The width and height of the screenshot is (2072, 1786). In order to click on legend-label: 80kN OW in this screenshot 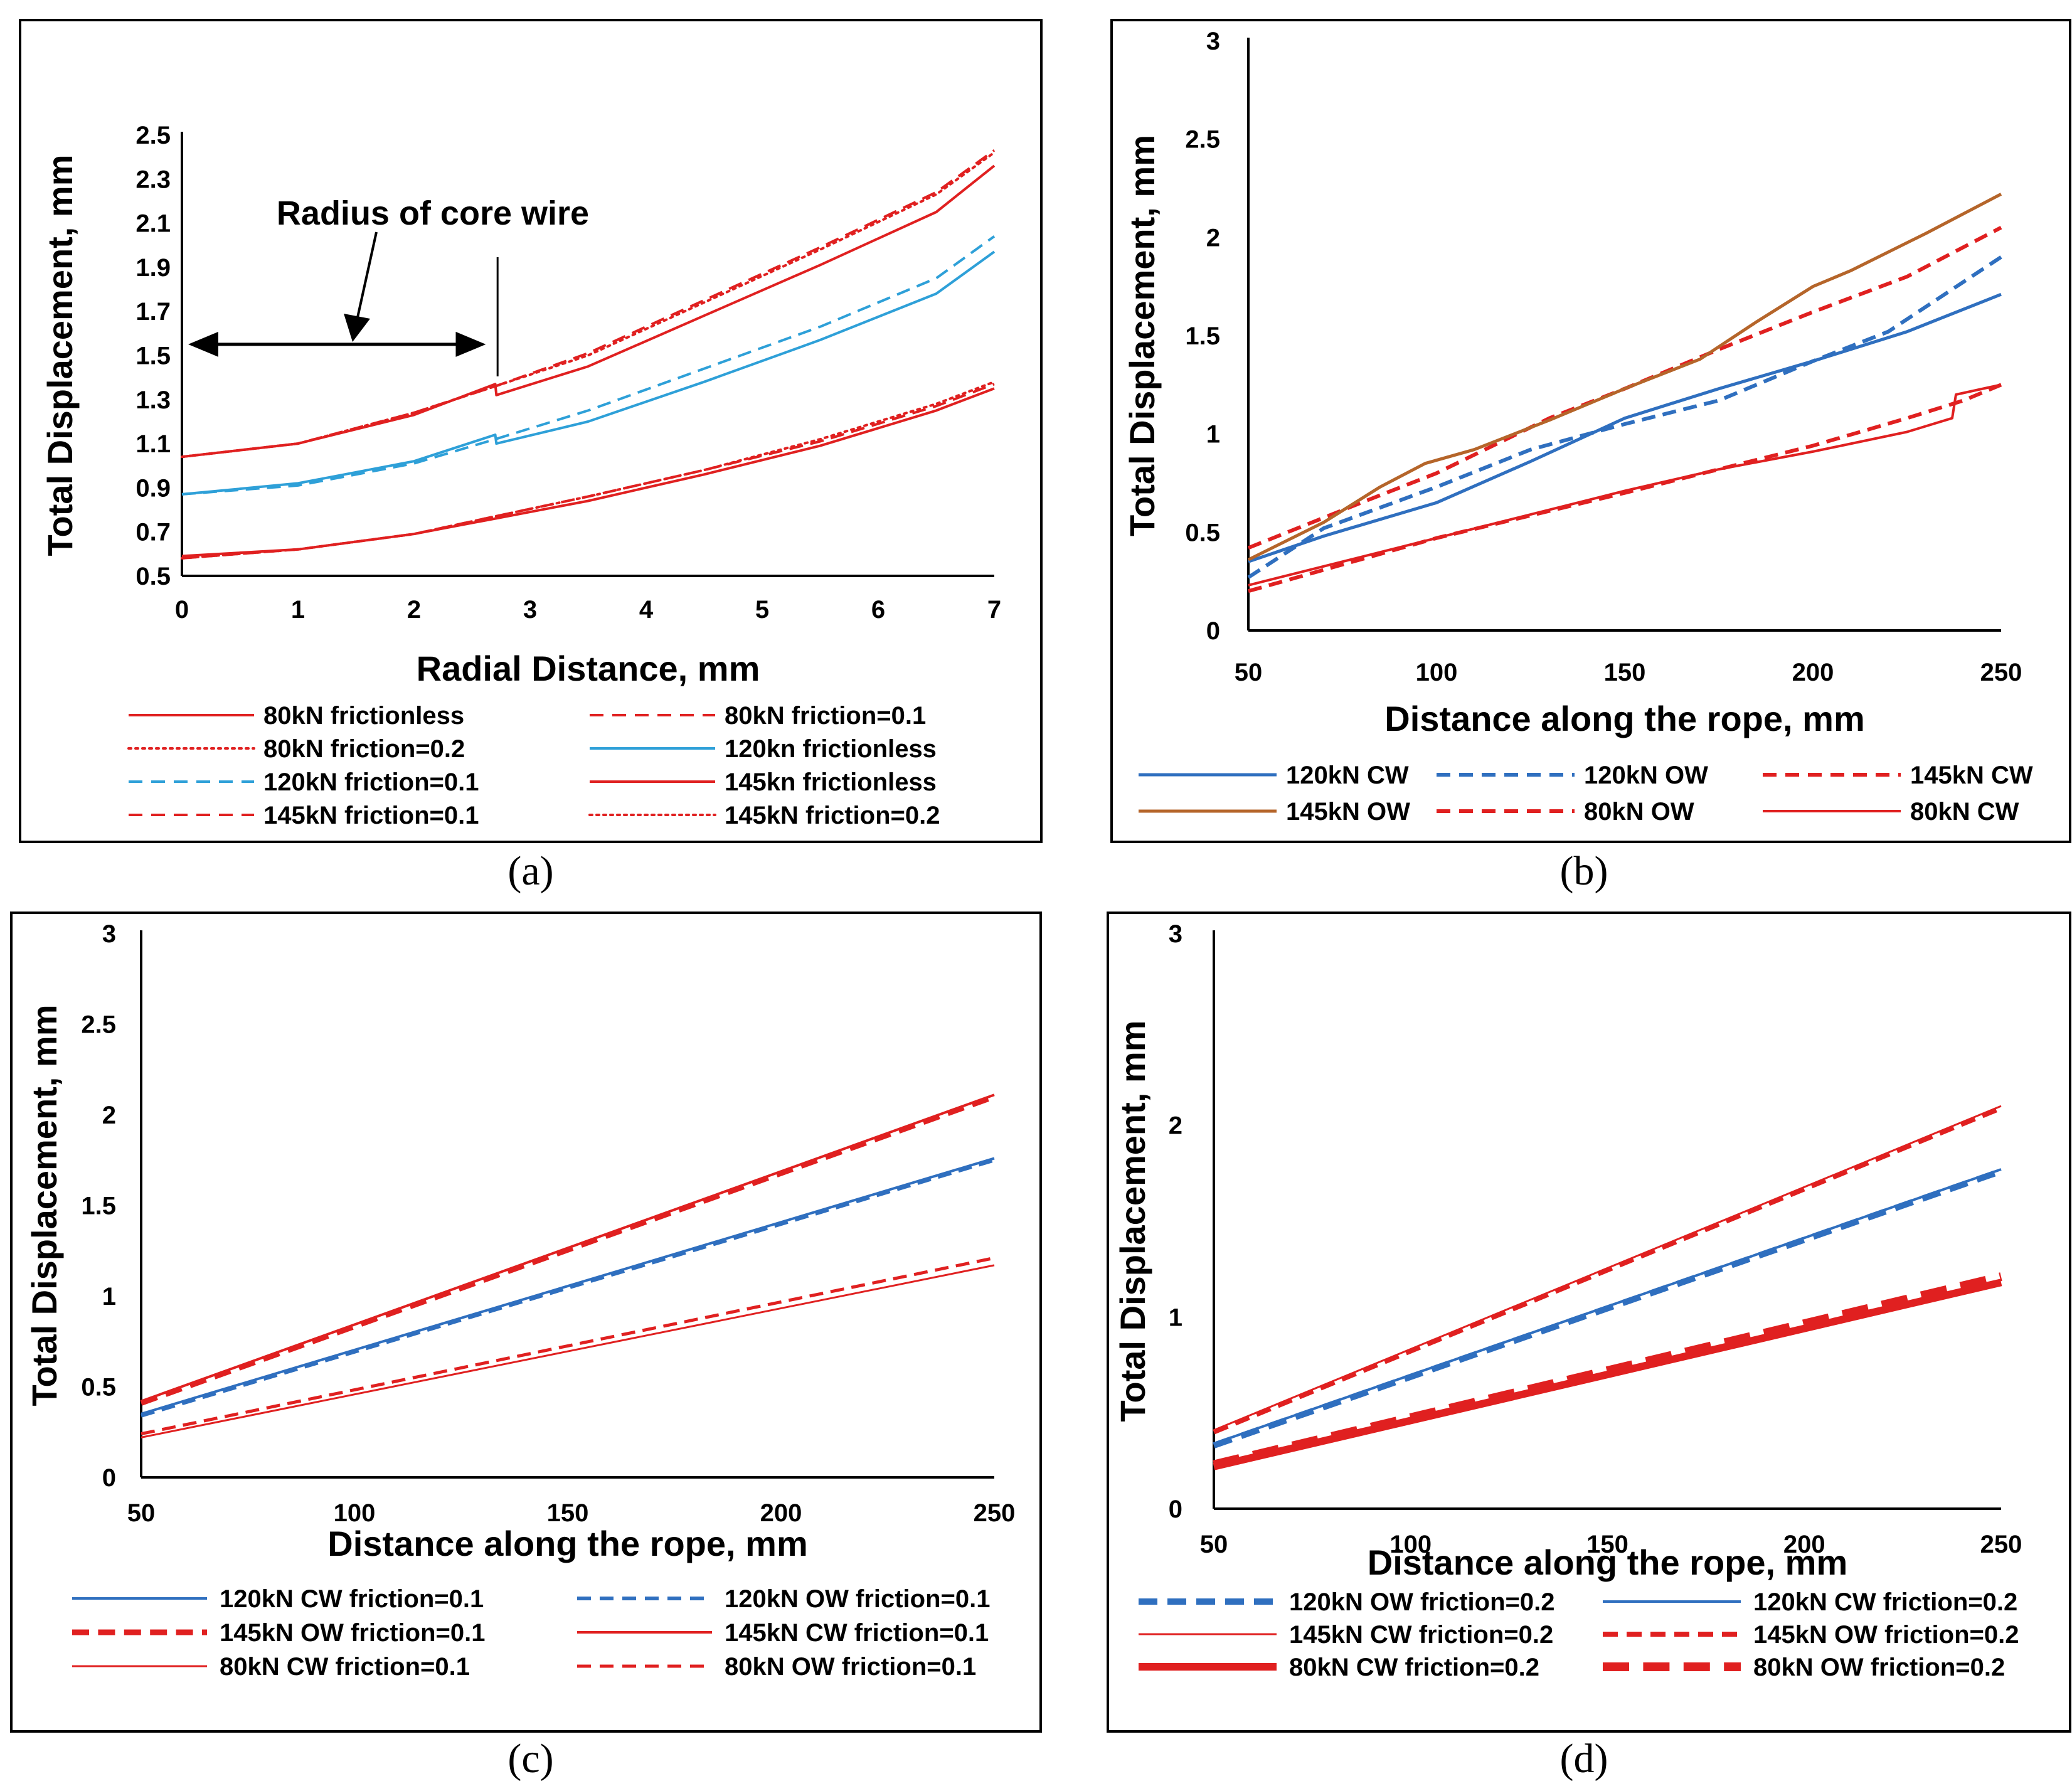, I will do `click(1639, 812)`.